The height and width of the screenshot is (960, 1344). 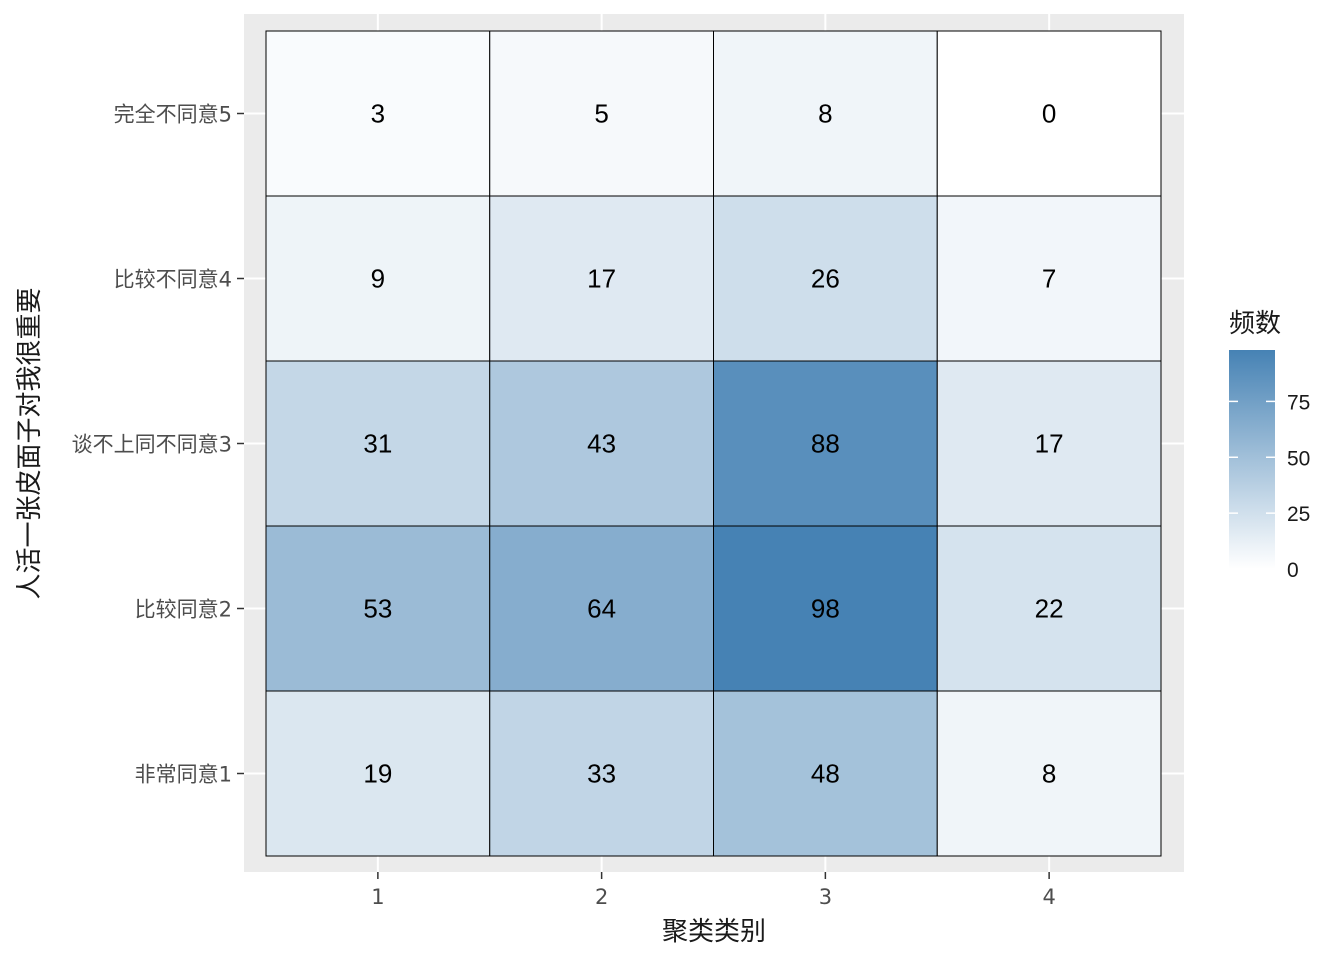 I want to click on cell-value-label: 33, so click(x=601, y=774).